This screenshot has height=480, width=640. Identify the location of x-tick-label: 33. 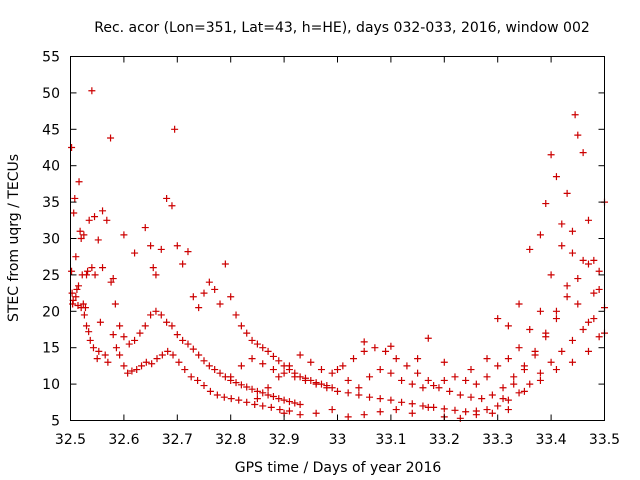
(338, 440).